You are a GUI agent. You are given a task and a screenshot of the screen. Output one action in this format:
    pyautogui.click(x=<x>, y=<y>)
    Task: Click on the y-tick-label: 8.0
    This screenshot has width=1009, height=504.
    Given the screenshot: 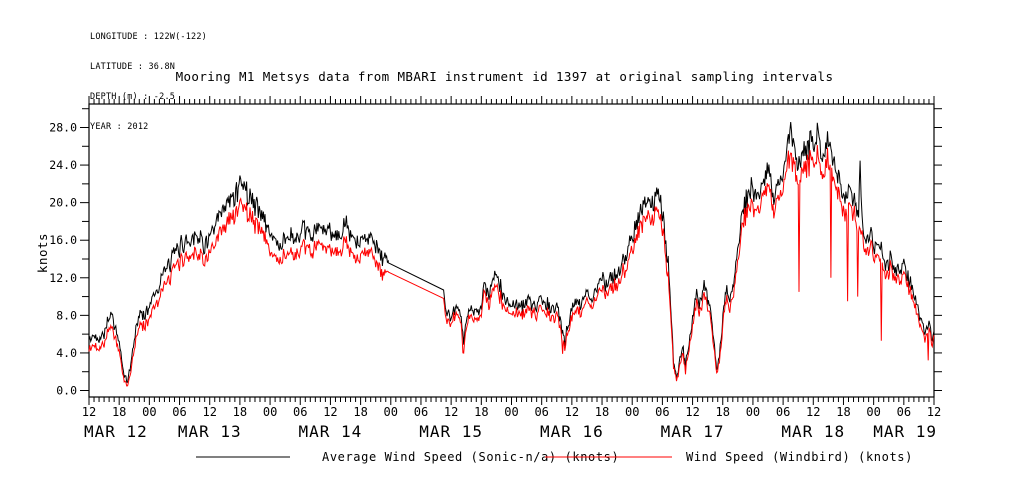 What is the action you would take?
    pyautogui.click(x=66, y=315)
    